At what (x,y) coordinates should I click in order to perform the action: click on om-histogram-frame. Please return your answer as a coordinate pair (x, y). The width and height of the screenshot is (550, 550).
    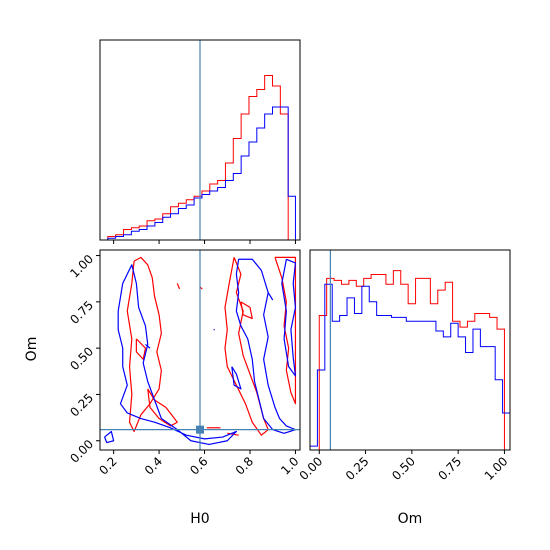
    Looking at the image, I should click on (410, 350).